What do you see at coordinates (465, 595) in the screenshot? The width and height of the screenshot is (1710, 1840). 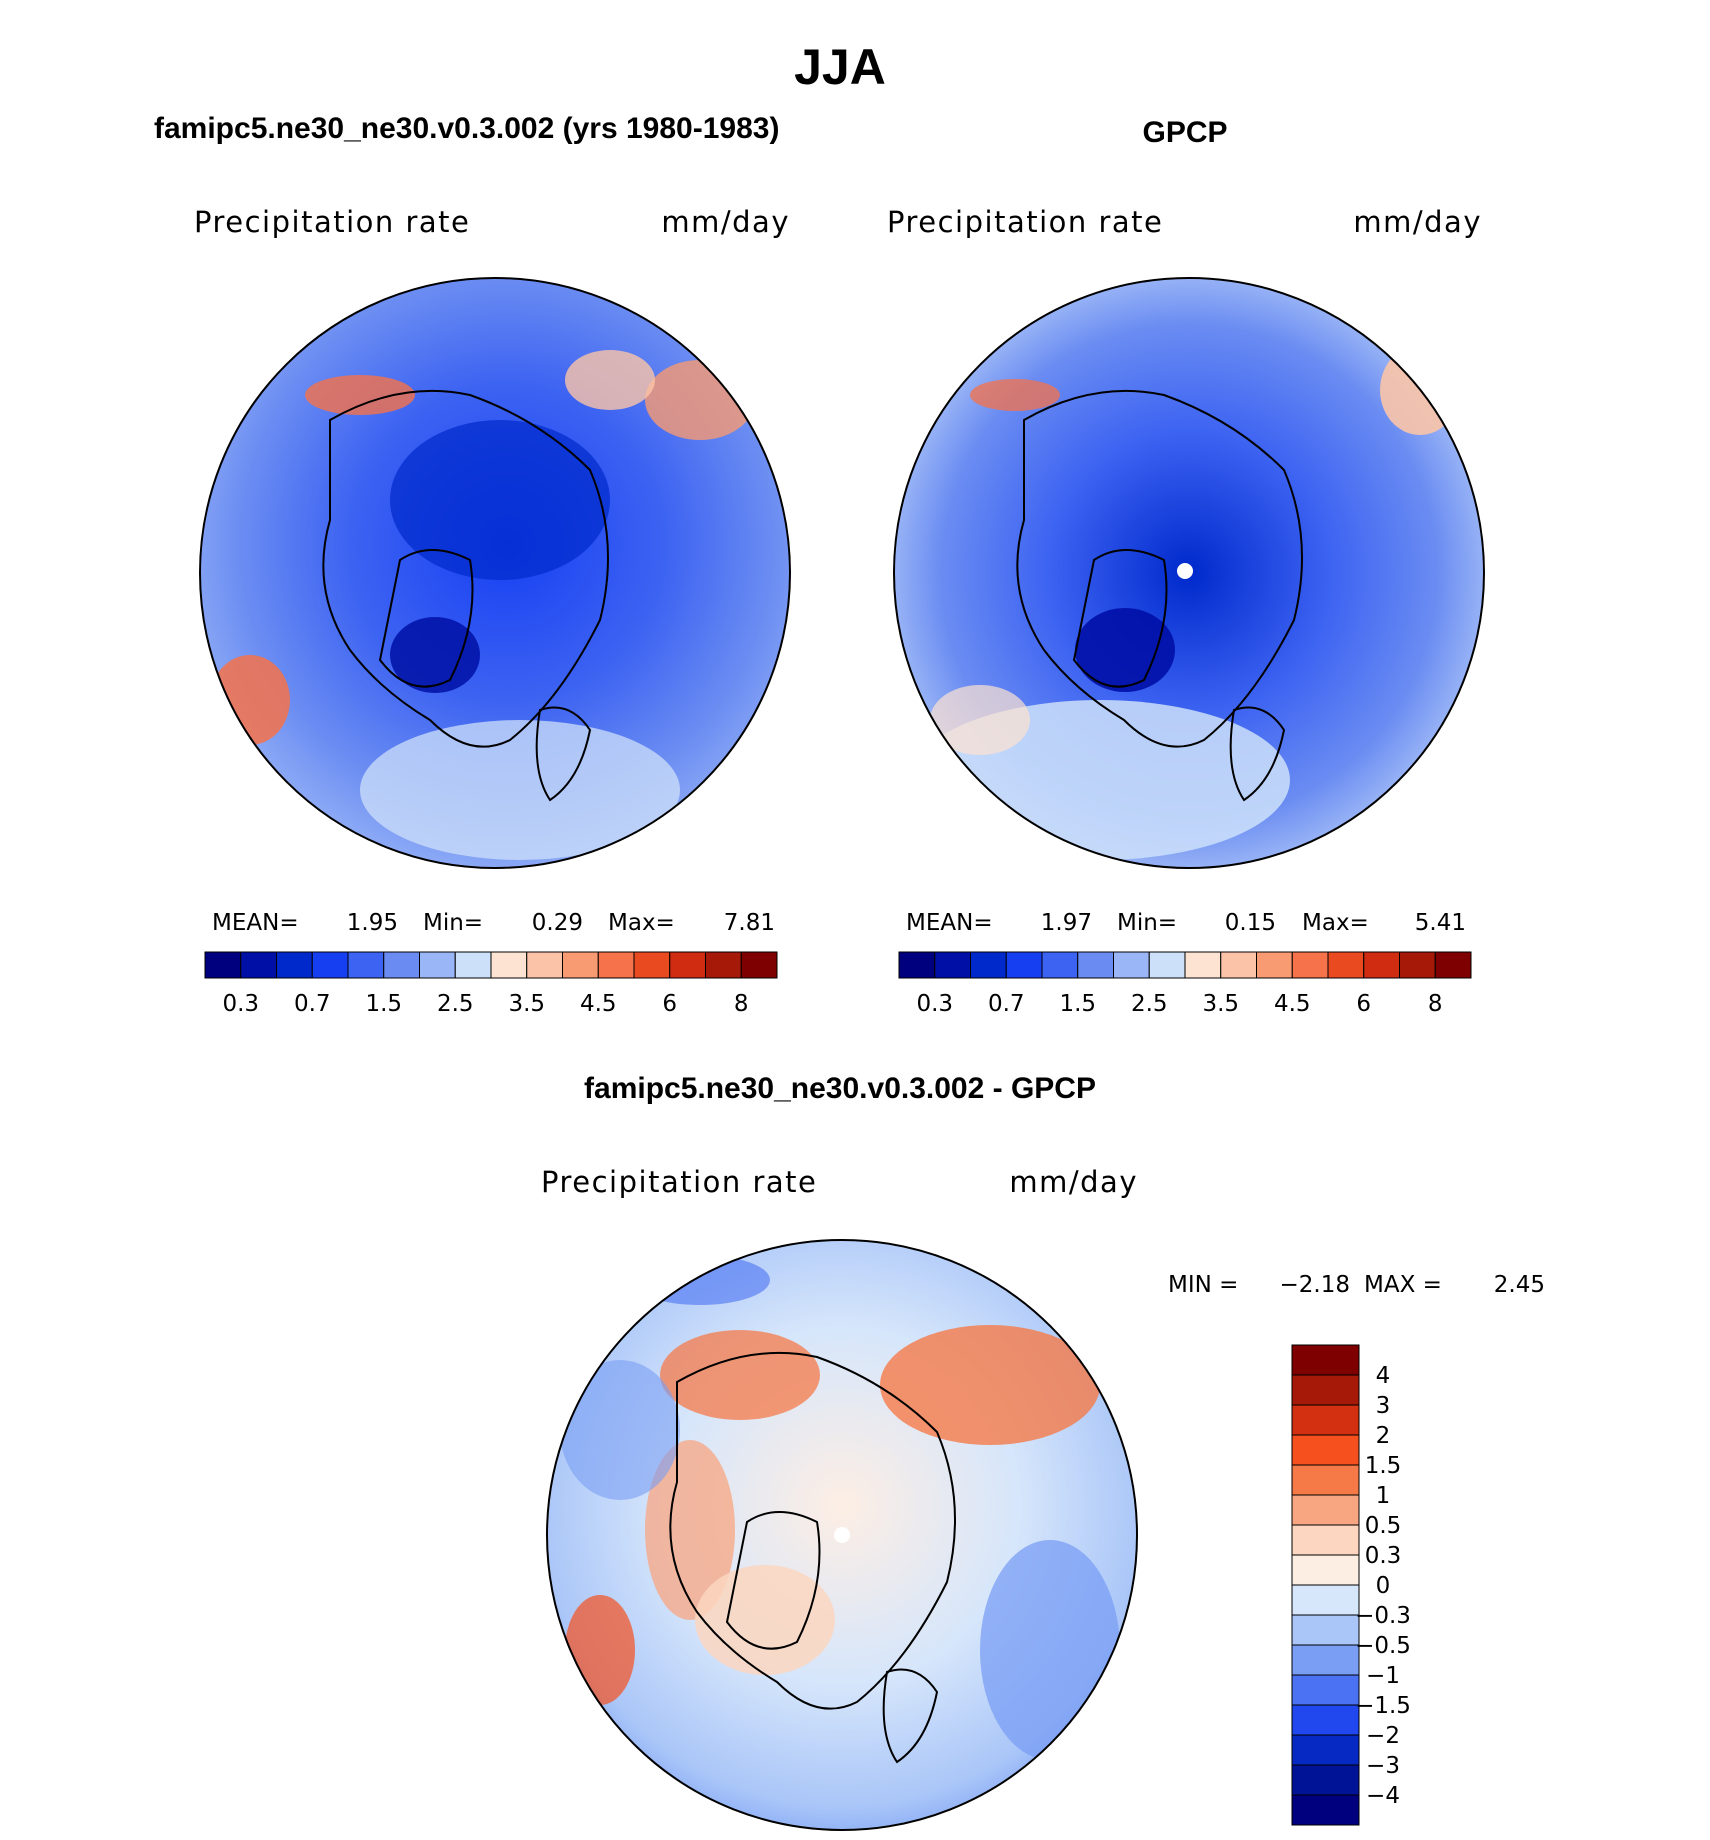 I see `coastline-model` at bounding box center [465, 595].